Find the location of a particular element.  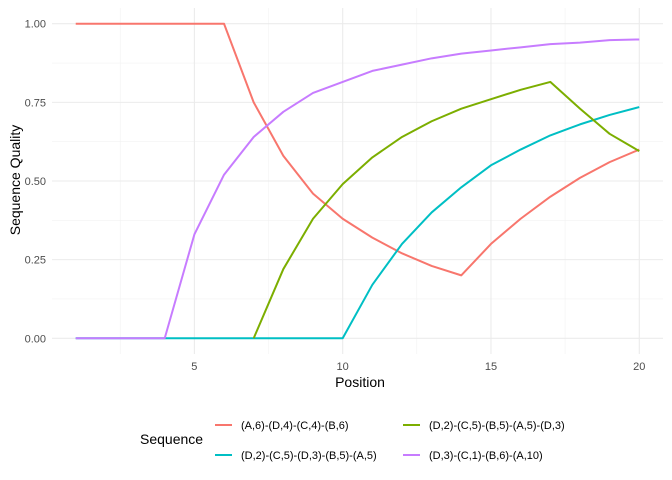

x-axis: 5 10 15 20 is located at coordinates (418, 367).